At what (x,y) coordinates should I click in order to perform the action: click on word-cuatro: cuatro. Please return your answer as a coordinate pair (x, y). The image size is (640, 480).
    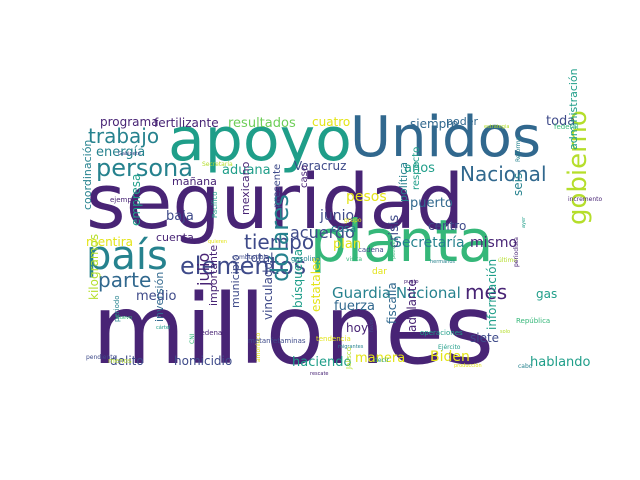
    Looking at the image, I should click on (331, 122).